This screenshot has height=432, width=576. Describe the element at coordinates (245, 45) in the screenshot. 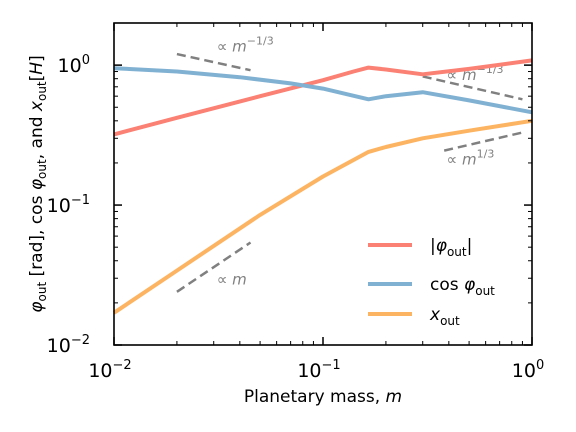

I see `scaling-guide-label-1: ∝ m−1/3` at that location.